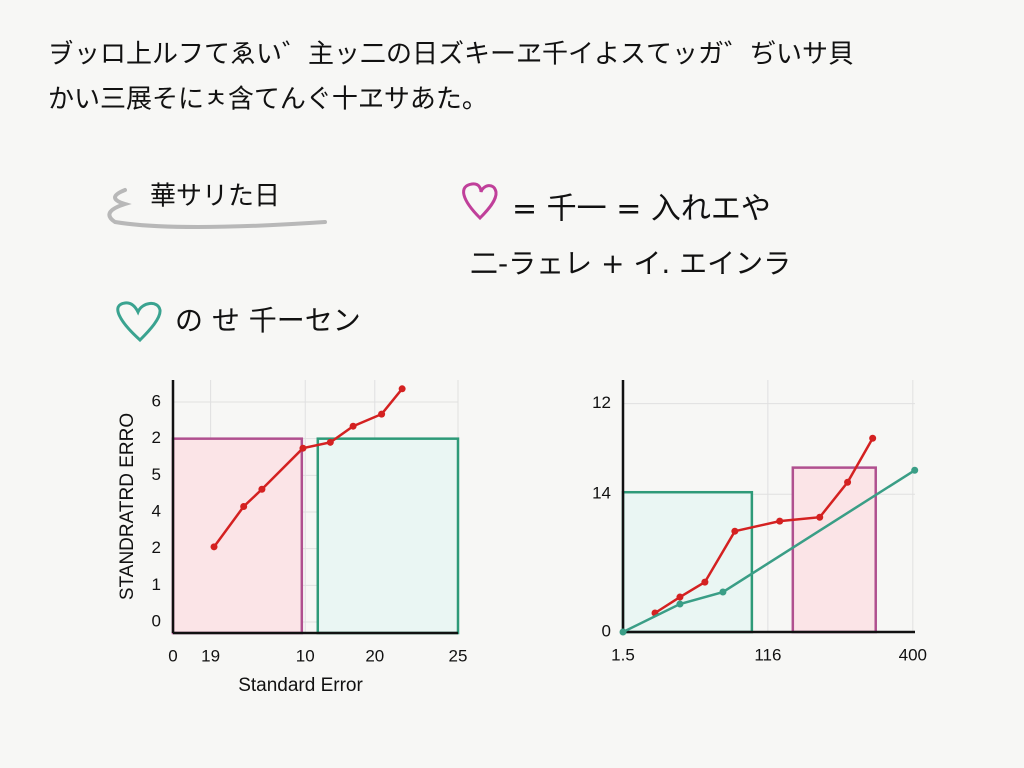 The height and width of the screenshot is (768, 1024). What do you see at coordinates (268, 100) in the screenshot?
I see `header-line: かい三展そにㅊ含てんぐ十ヱサあた。` at bounding box center [268, 100].